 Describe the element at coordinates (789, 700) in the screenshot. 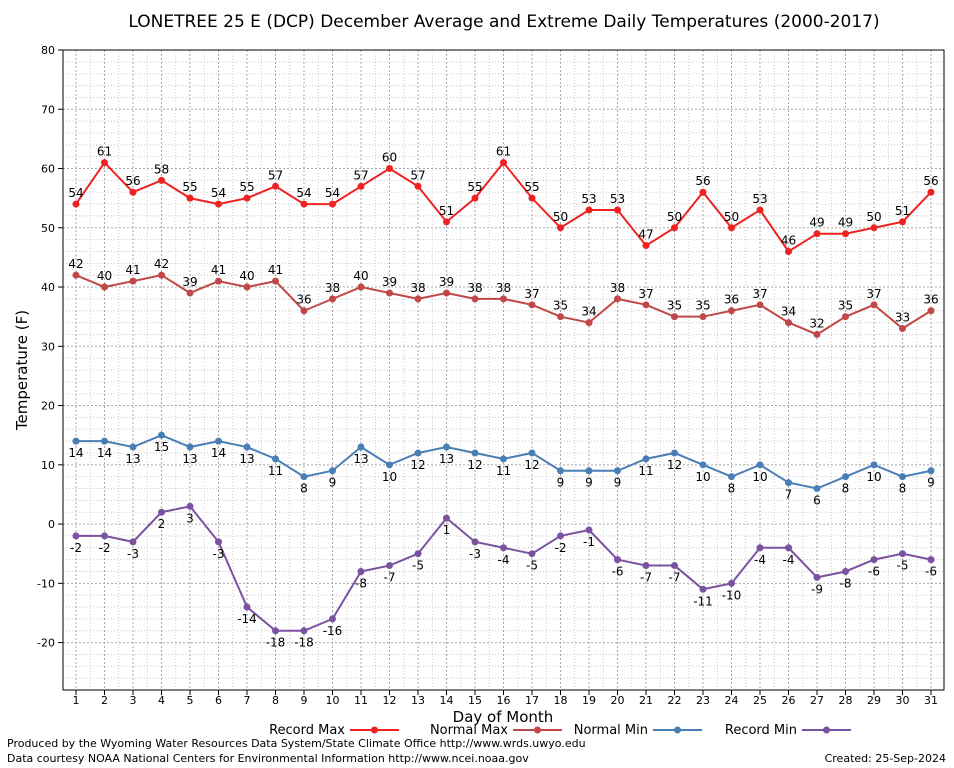

I see `x-tick-label: 26` at that location.